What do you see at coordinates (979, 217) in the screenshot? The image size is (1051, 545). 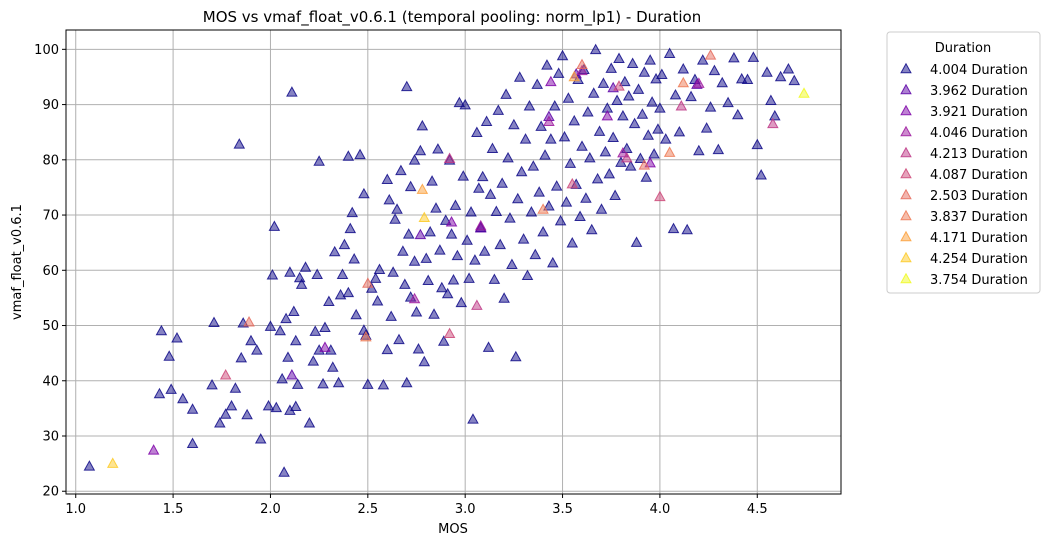 I see `legend-label: 3.837 Duration` at bounding box center [979, 217].